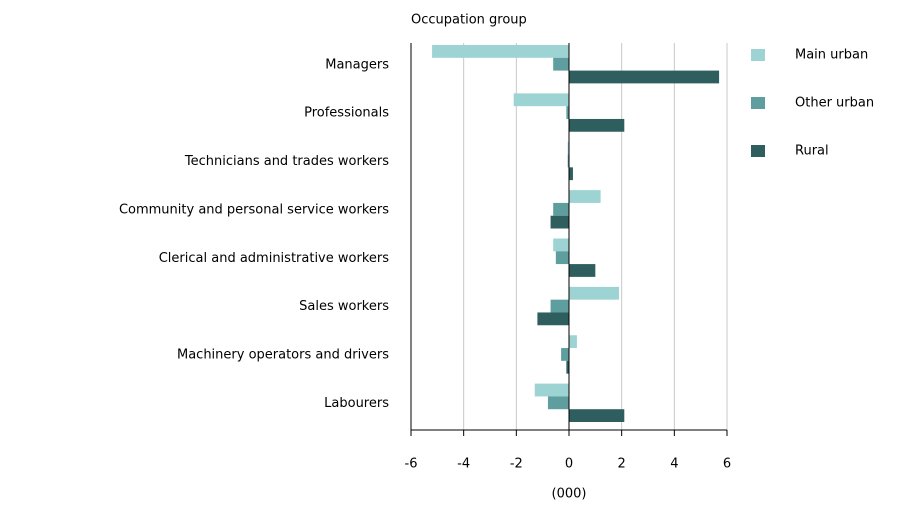 The width and height of the screenshot is (906, 506). What do you see at coordinates (411, 464) in the screenshot?
I see `x-tick-label: -6` at bounding box center [411, 464].